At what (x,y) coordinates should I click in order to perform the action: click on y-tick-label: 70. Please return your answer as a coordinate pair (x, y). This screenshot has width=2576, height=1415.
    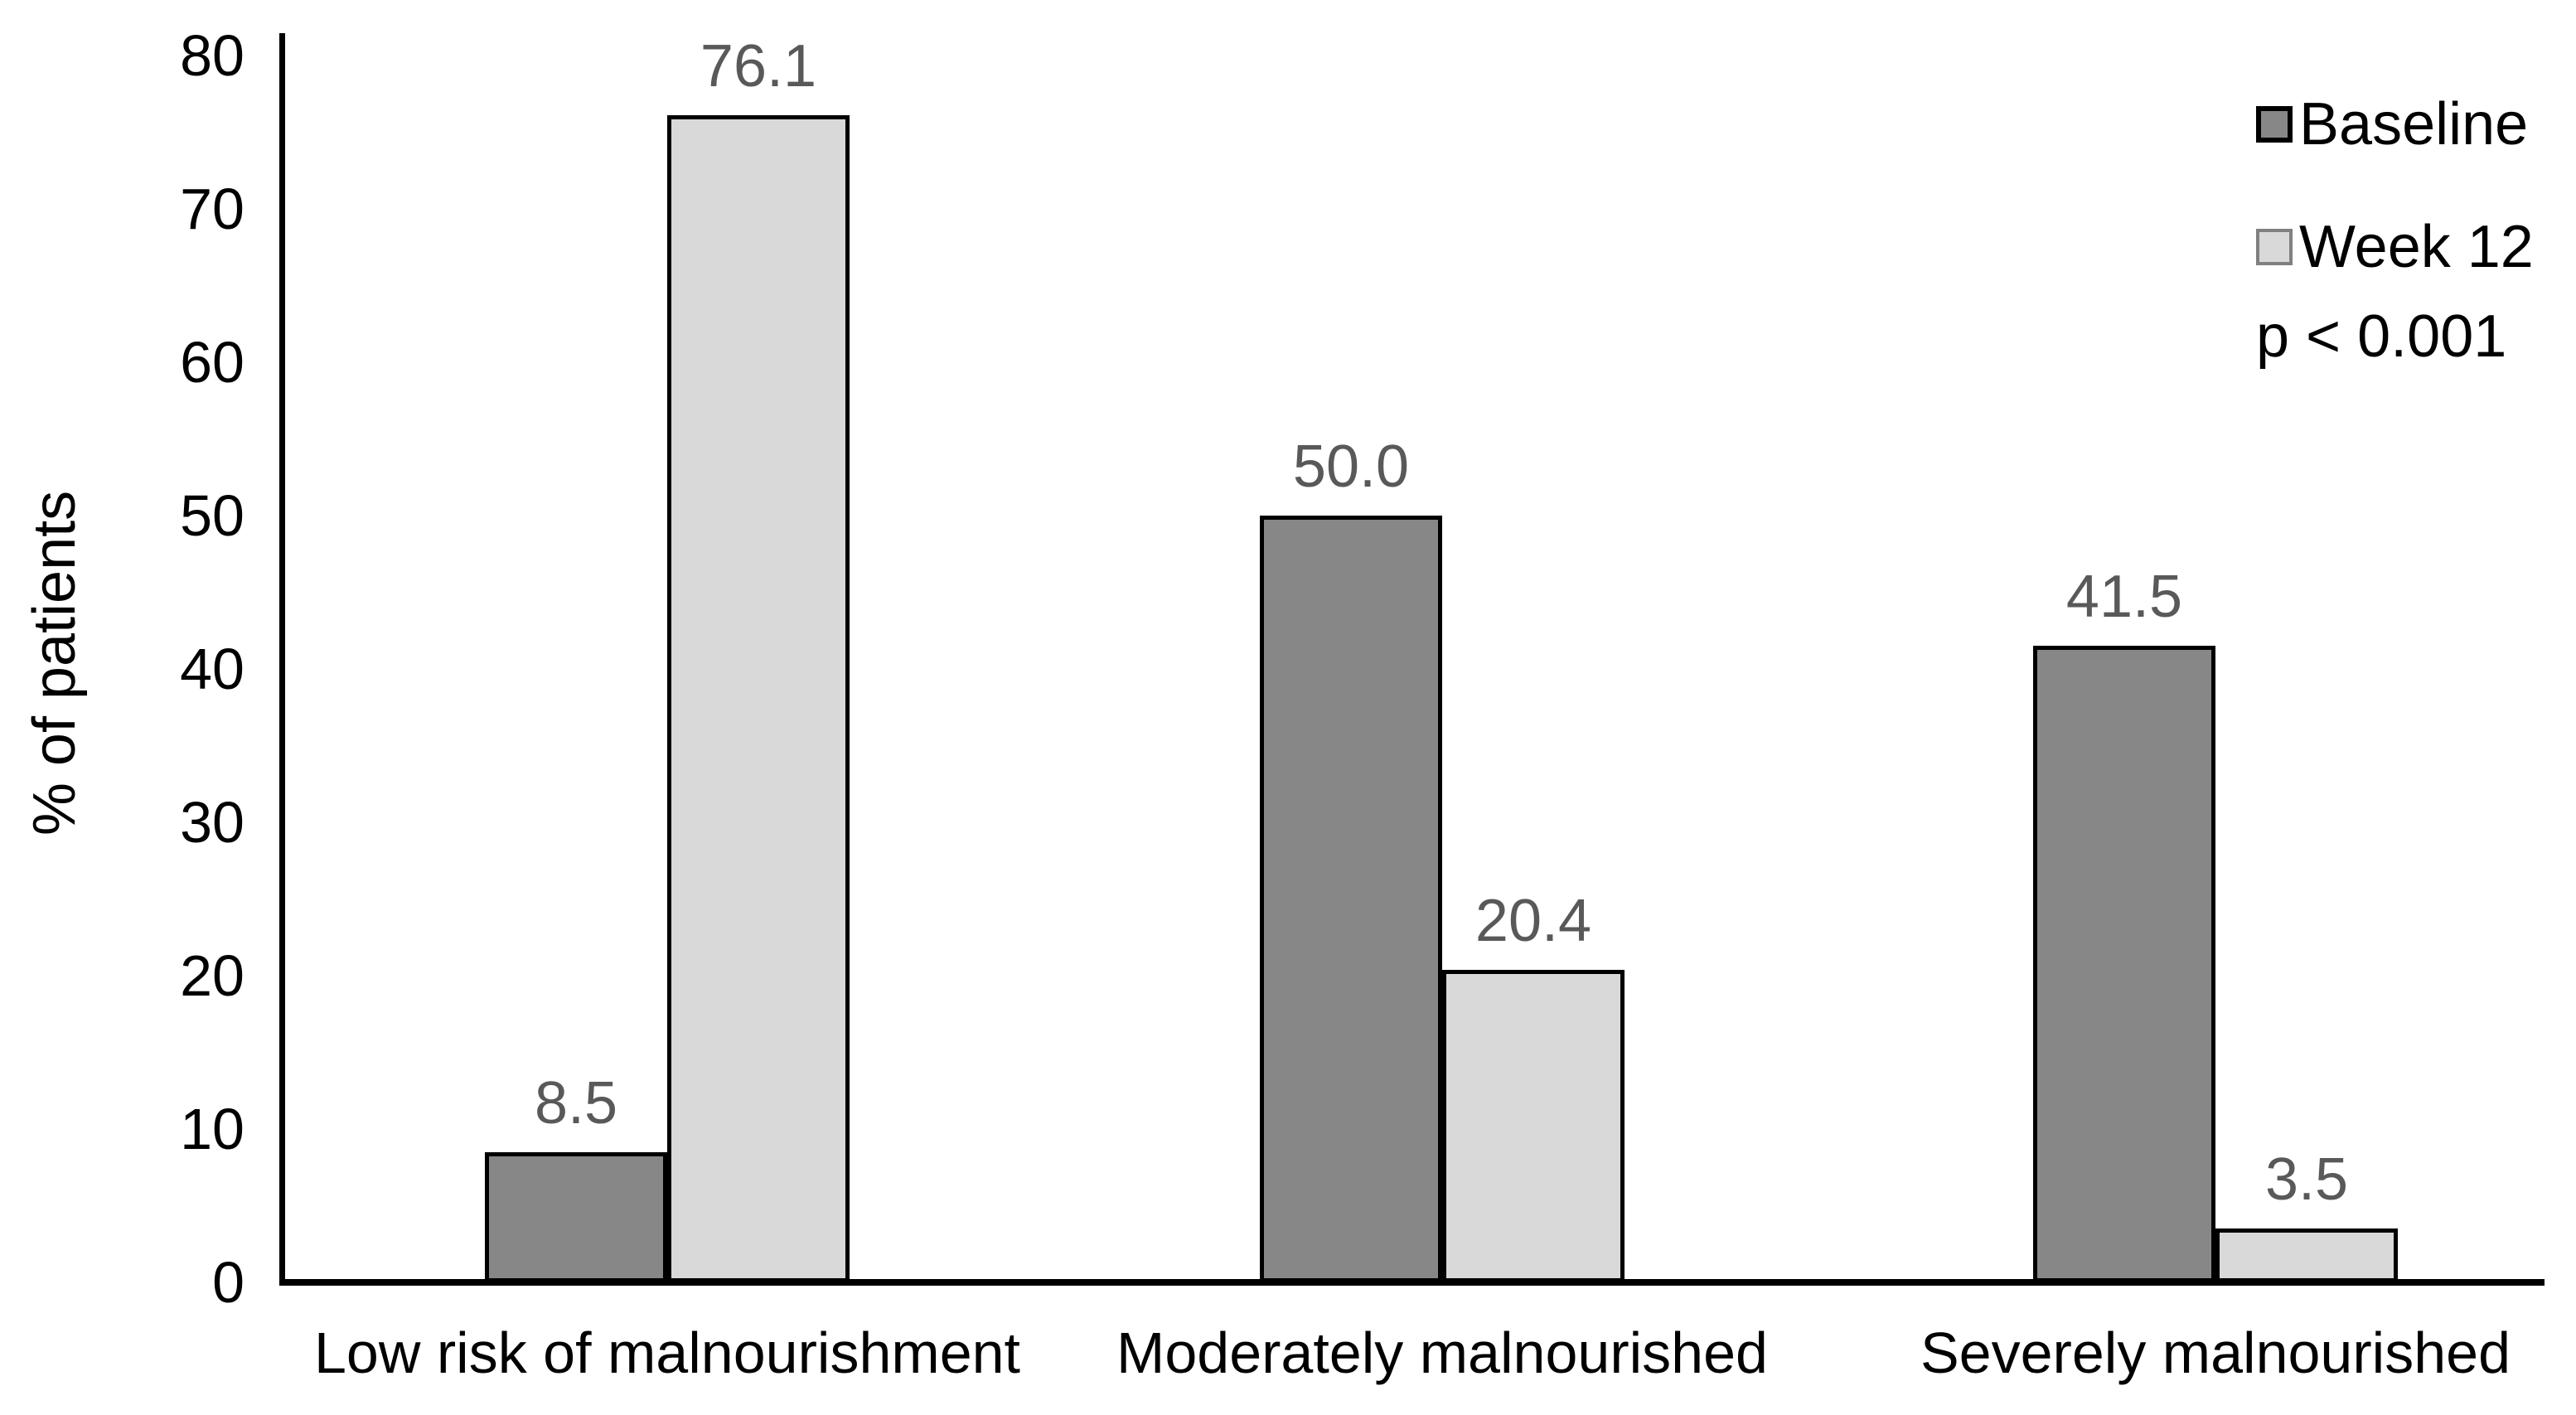
    Looking at the image, I should click on (212, 209).